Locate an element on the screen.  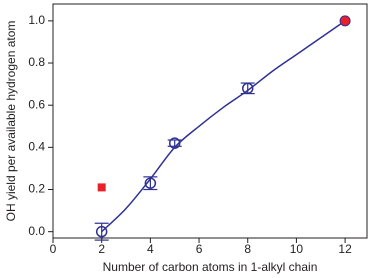
x-tick-label: 12 is located at coordinates (345, 249).